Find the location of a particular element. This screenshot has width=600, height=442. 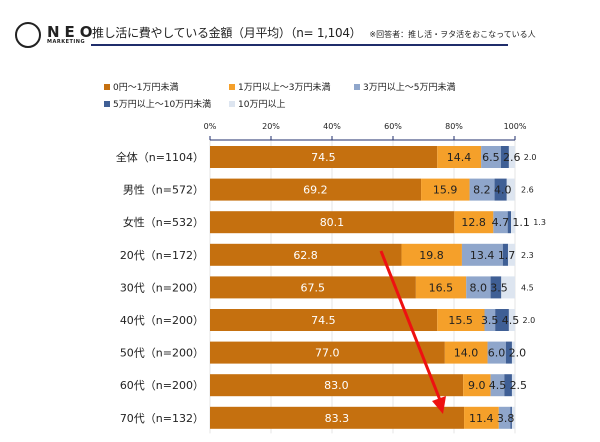

data-label: 6.5 is located at coordinates (491, 157).